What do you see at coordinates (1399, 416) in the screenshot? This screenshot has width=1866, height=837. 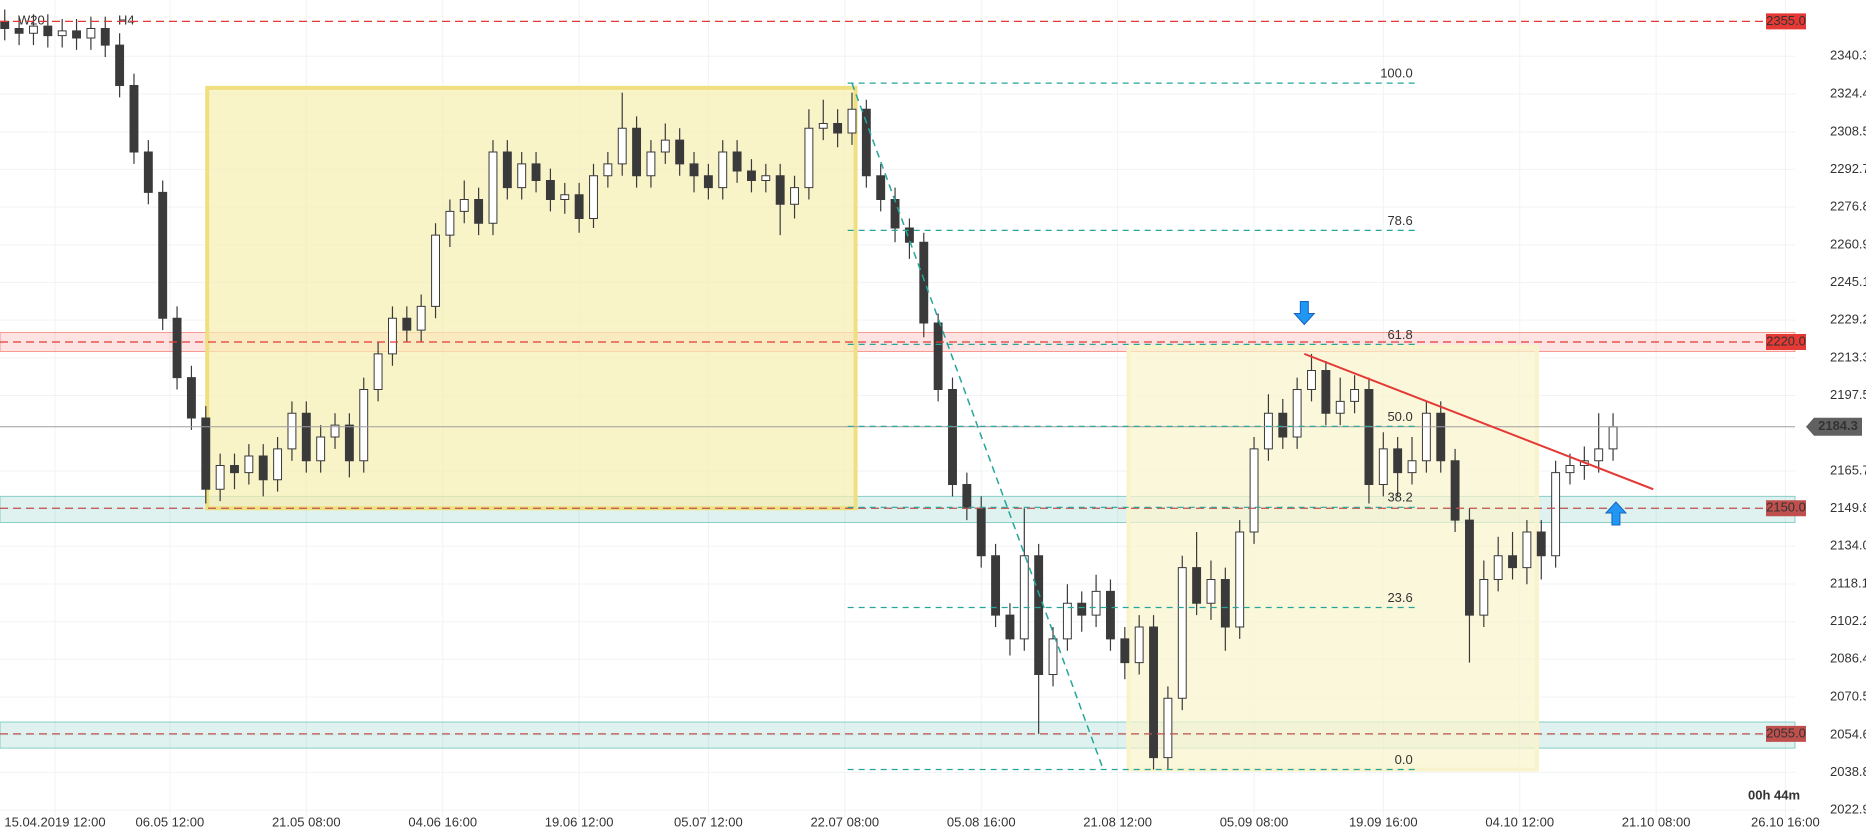 I see `fib-label: 50.0` at bounding box center [1399, 416].